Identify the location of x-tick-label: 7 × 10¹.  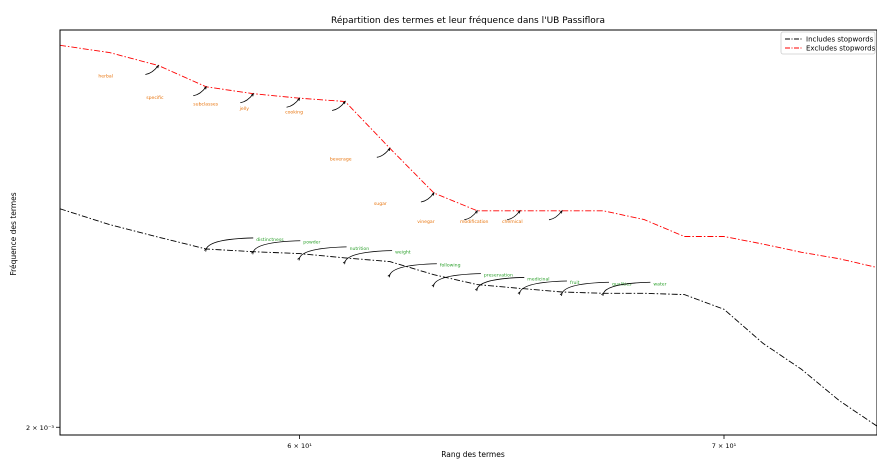
(724, 446).